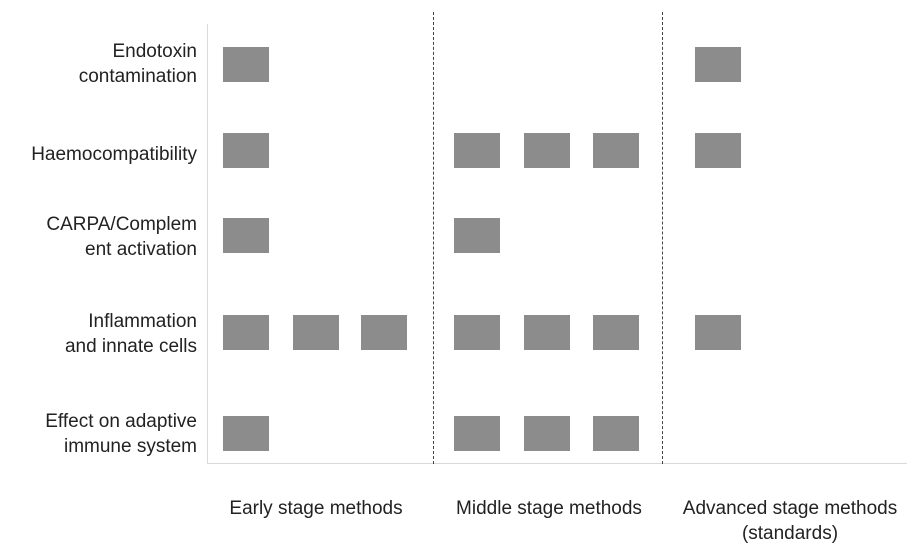 Image resolution: width=914 pixels, height=545 pixels. Describe the element at coordinates (662, 238) in the screenshot. I see `divider-middle-advanced` at that location.